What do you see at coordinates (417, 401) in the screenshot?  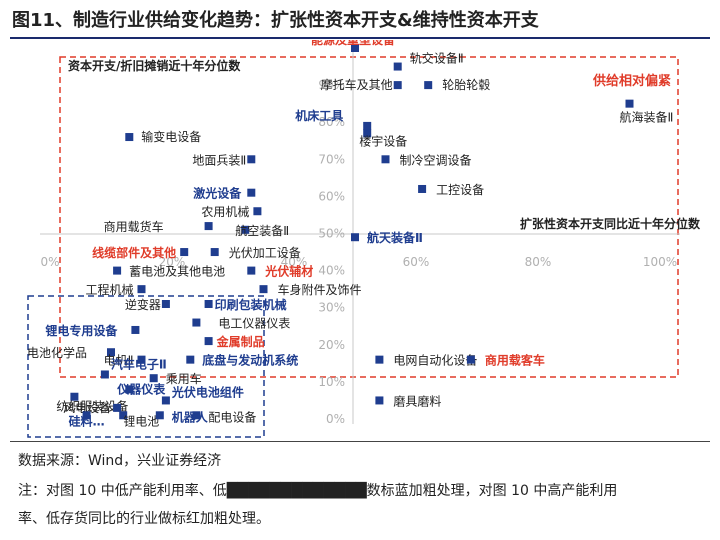 I see `point-label: 磨具磨料` at bounding box center [417, 401].